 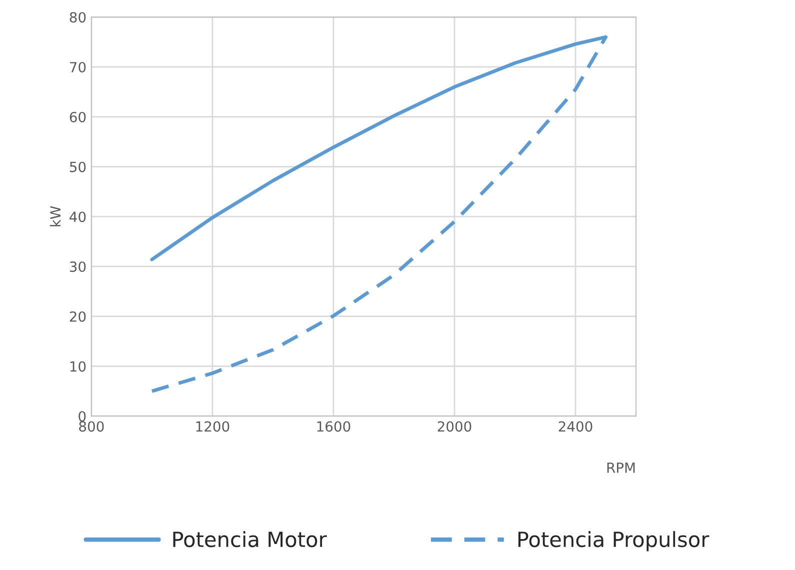 I want to click on y-tick-label: 80, so click(x=78, y=17).